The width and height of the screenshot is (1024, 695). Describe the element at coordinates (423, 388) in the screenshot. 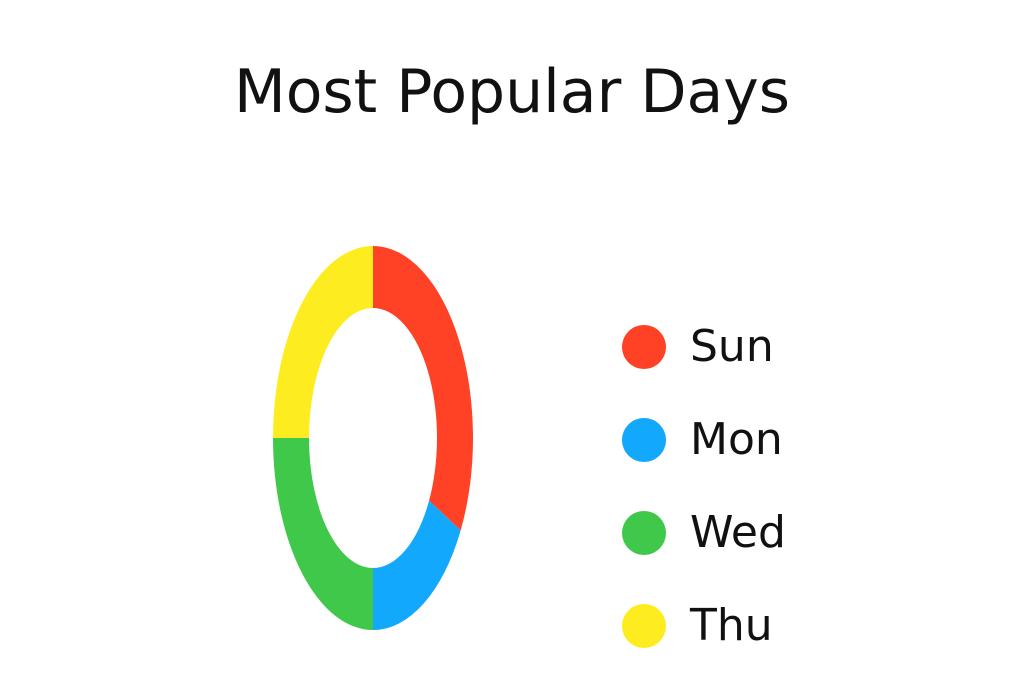

I see `donut-slice-sun` at that location.